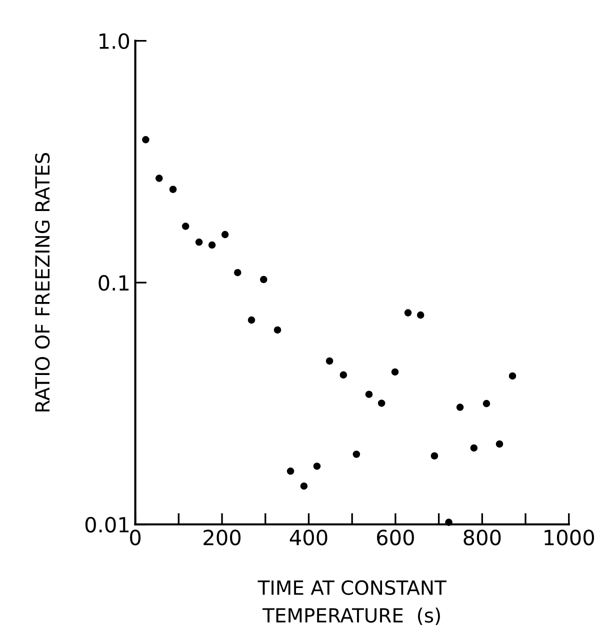 The width and height of the screenshot is (615, 628). What do you see at coordinates (135, 538) in the screenshot?
I see `x-tick-label: 0` at bounding box center [135, 538].